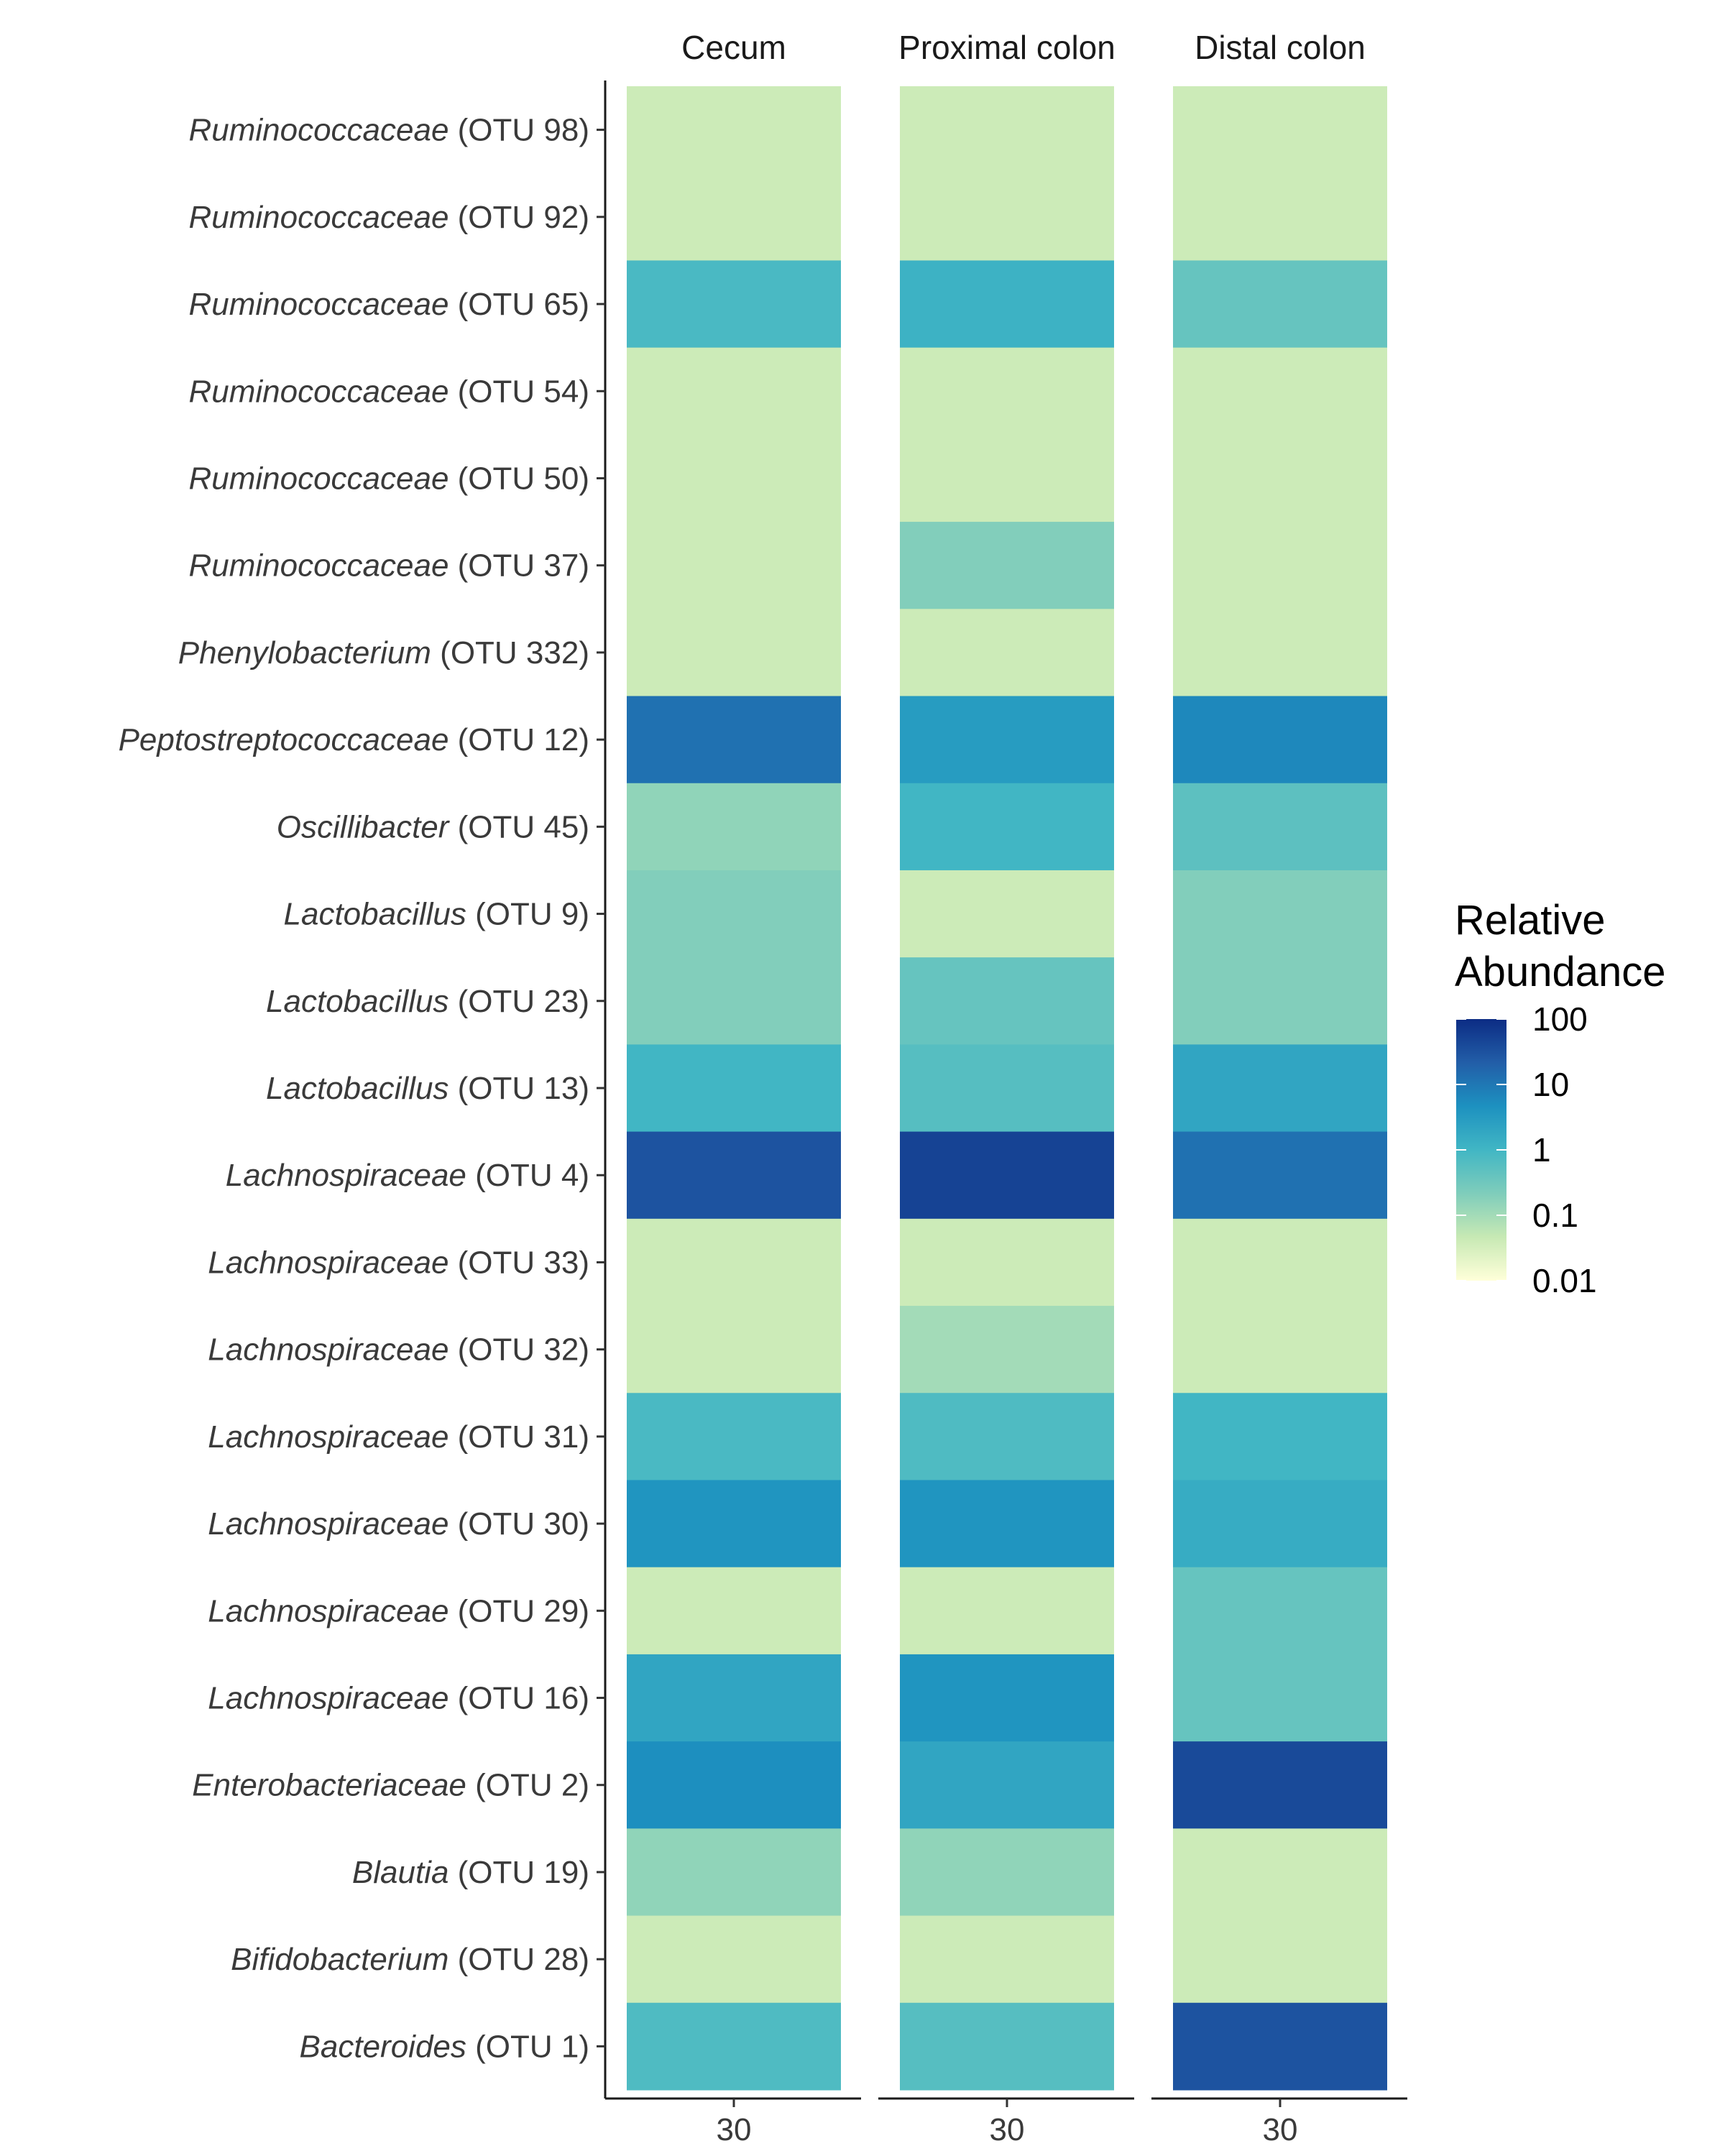  I want to click on y-tick-label: Blautia (OTU 19), so click(470, 1872).